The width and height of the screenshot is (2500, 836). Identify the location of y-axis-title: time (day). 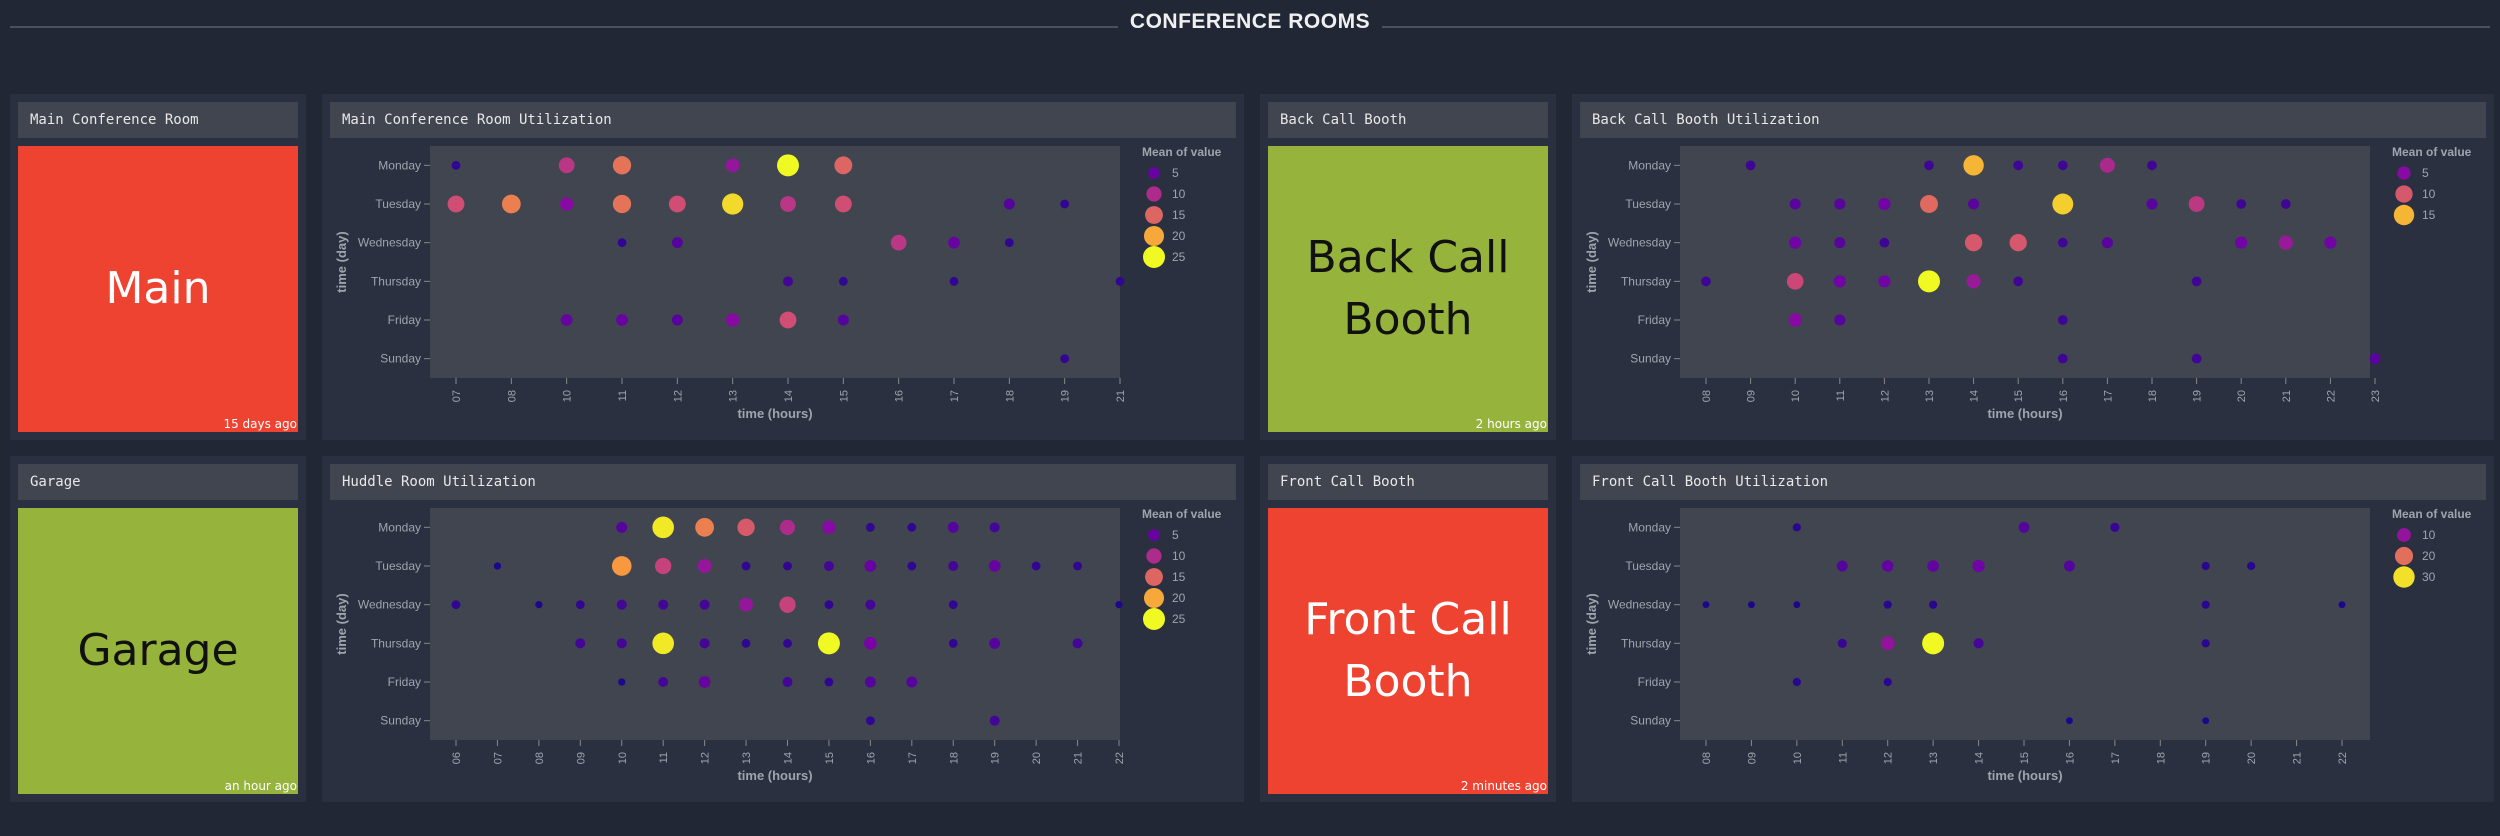
(341, 261).